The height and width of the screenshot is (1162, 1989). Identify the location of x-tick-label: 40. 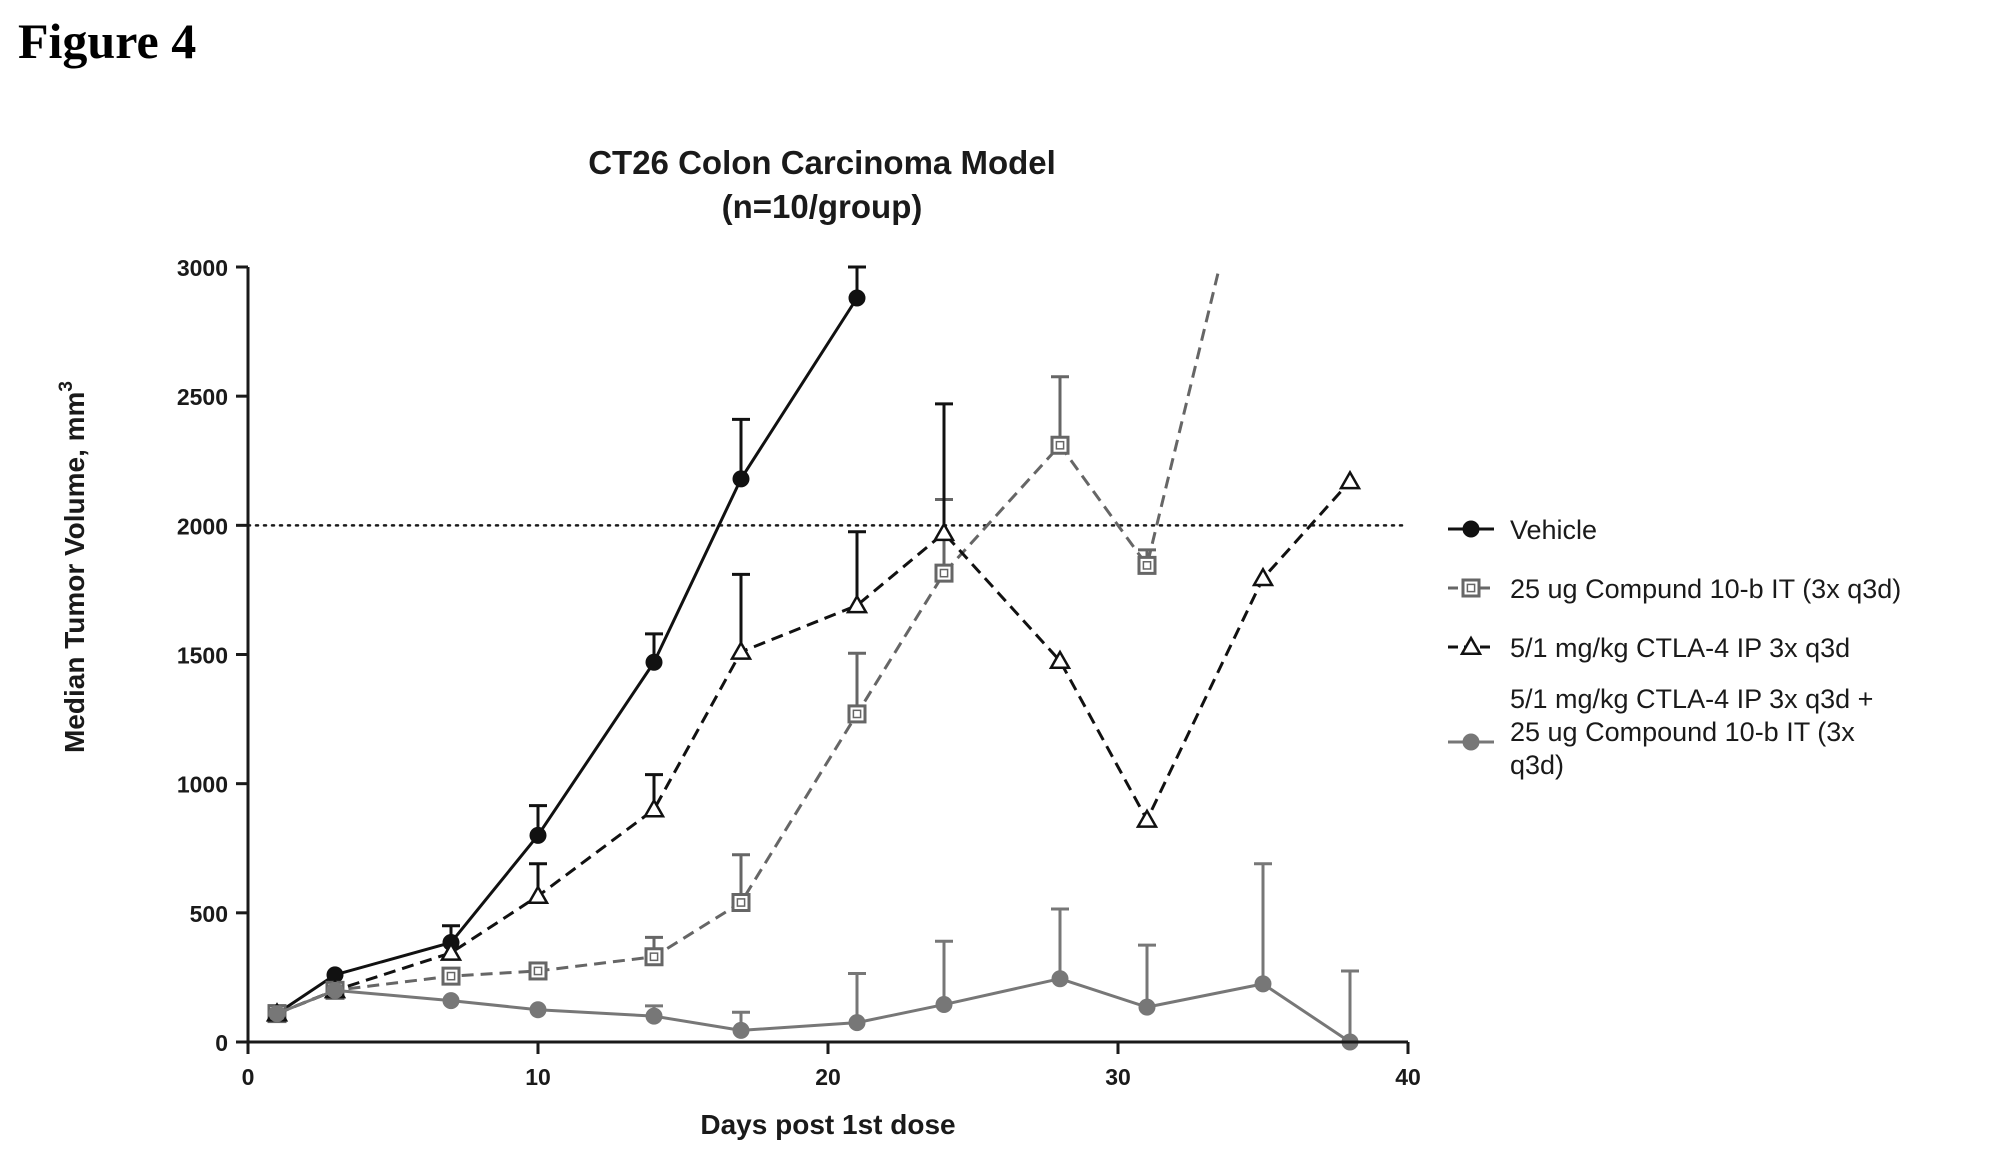
(1408, 1077).